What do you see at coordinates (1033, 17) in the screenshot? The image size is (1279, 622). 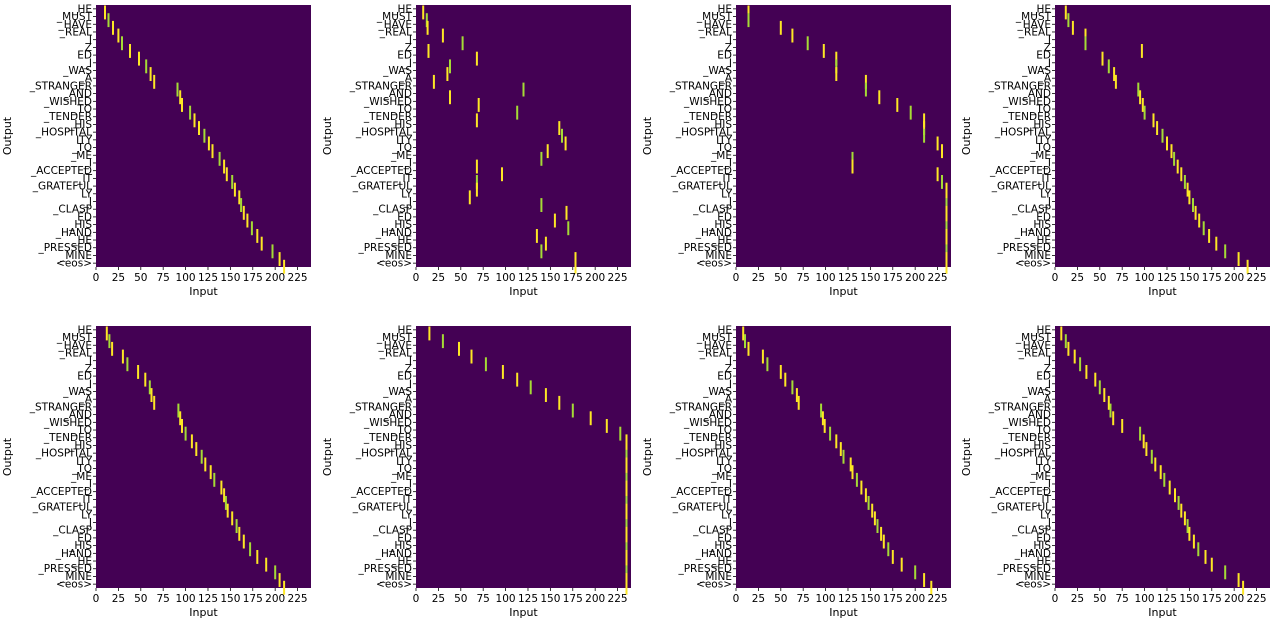 I see `y-tick-label: _MUST` at bounding box center [1033, 17].